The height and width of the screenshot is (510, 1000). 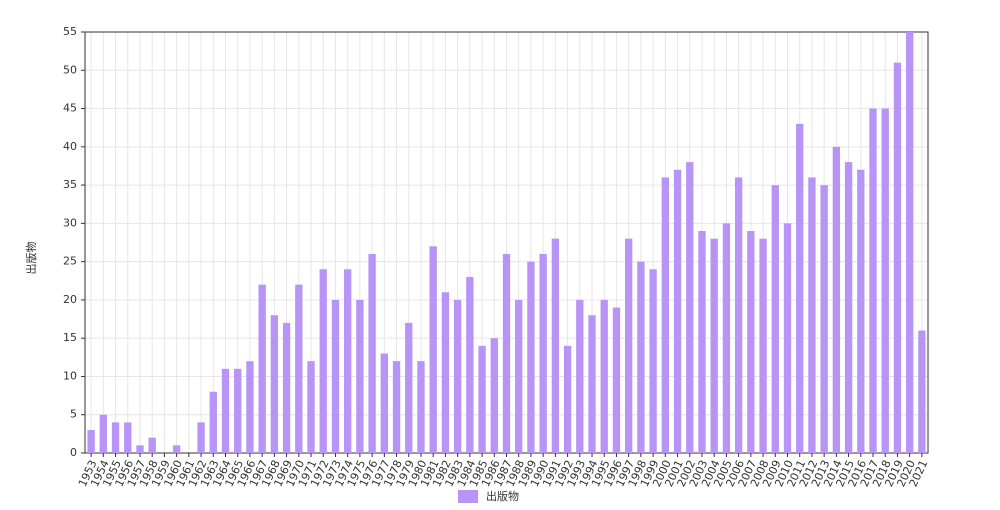 I want to click on legend-label: 出版物, so click(x=502, y=496).